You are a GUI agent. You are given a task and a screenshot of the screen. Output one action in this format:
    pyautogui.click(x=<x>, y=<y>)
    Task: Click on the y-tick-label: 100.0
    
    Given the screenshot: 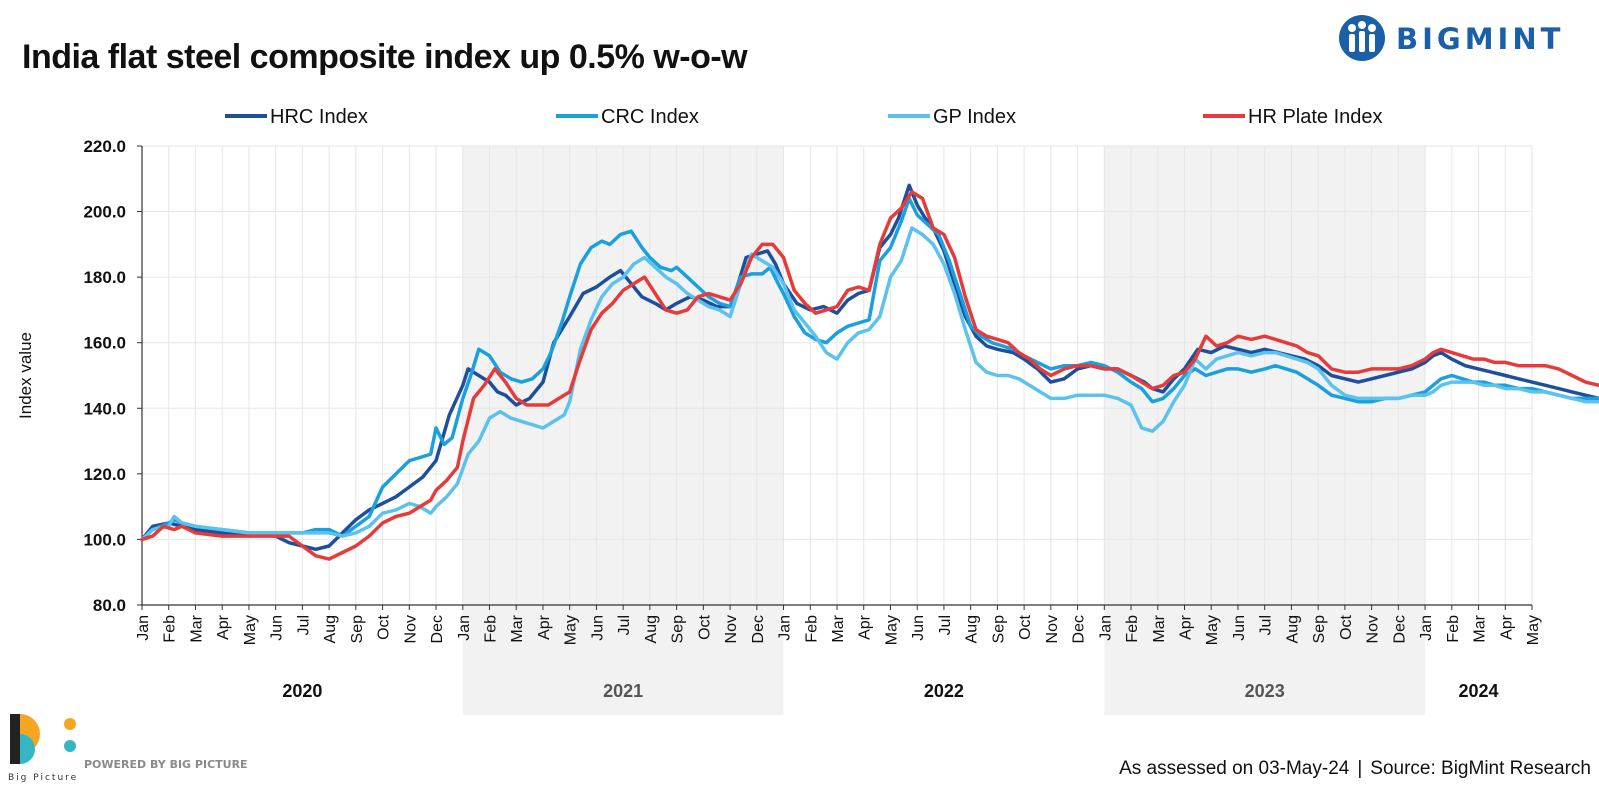 What is the action you would take?
    pyautogui.click(x=104, y=539)
    